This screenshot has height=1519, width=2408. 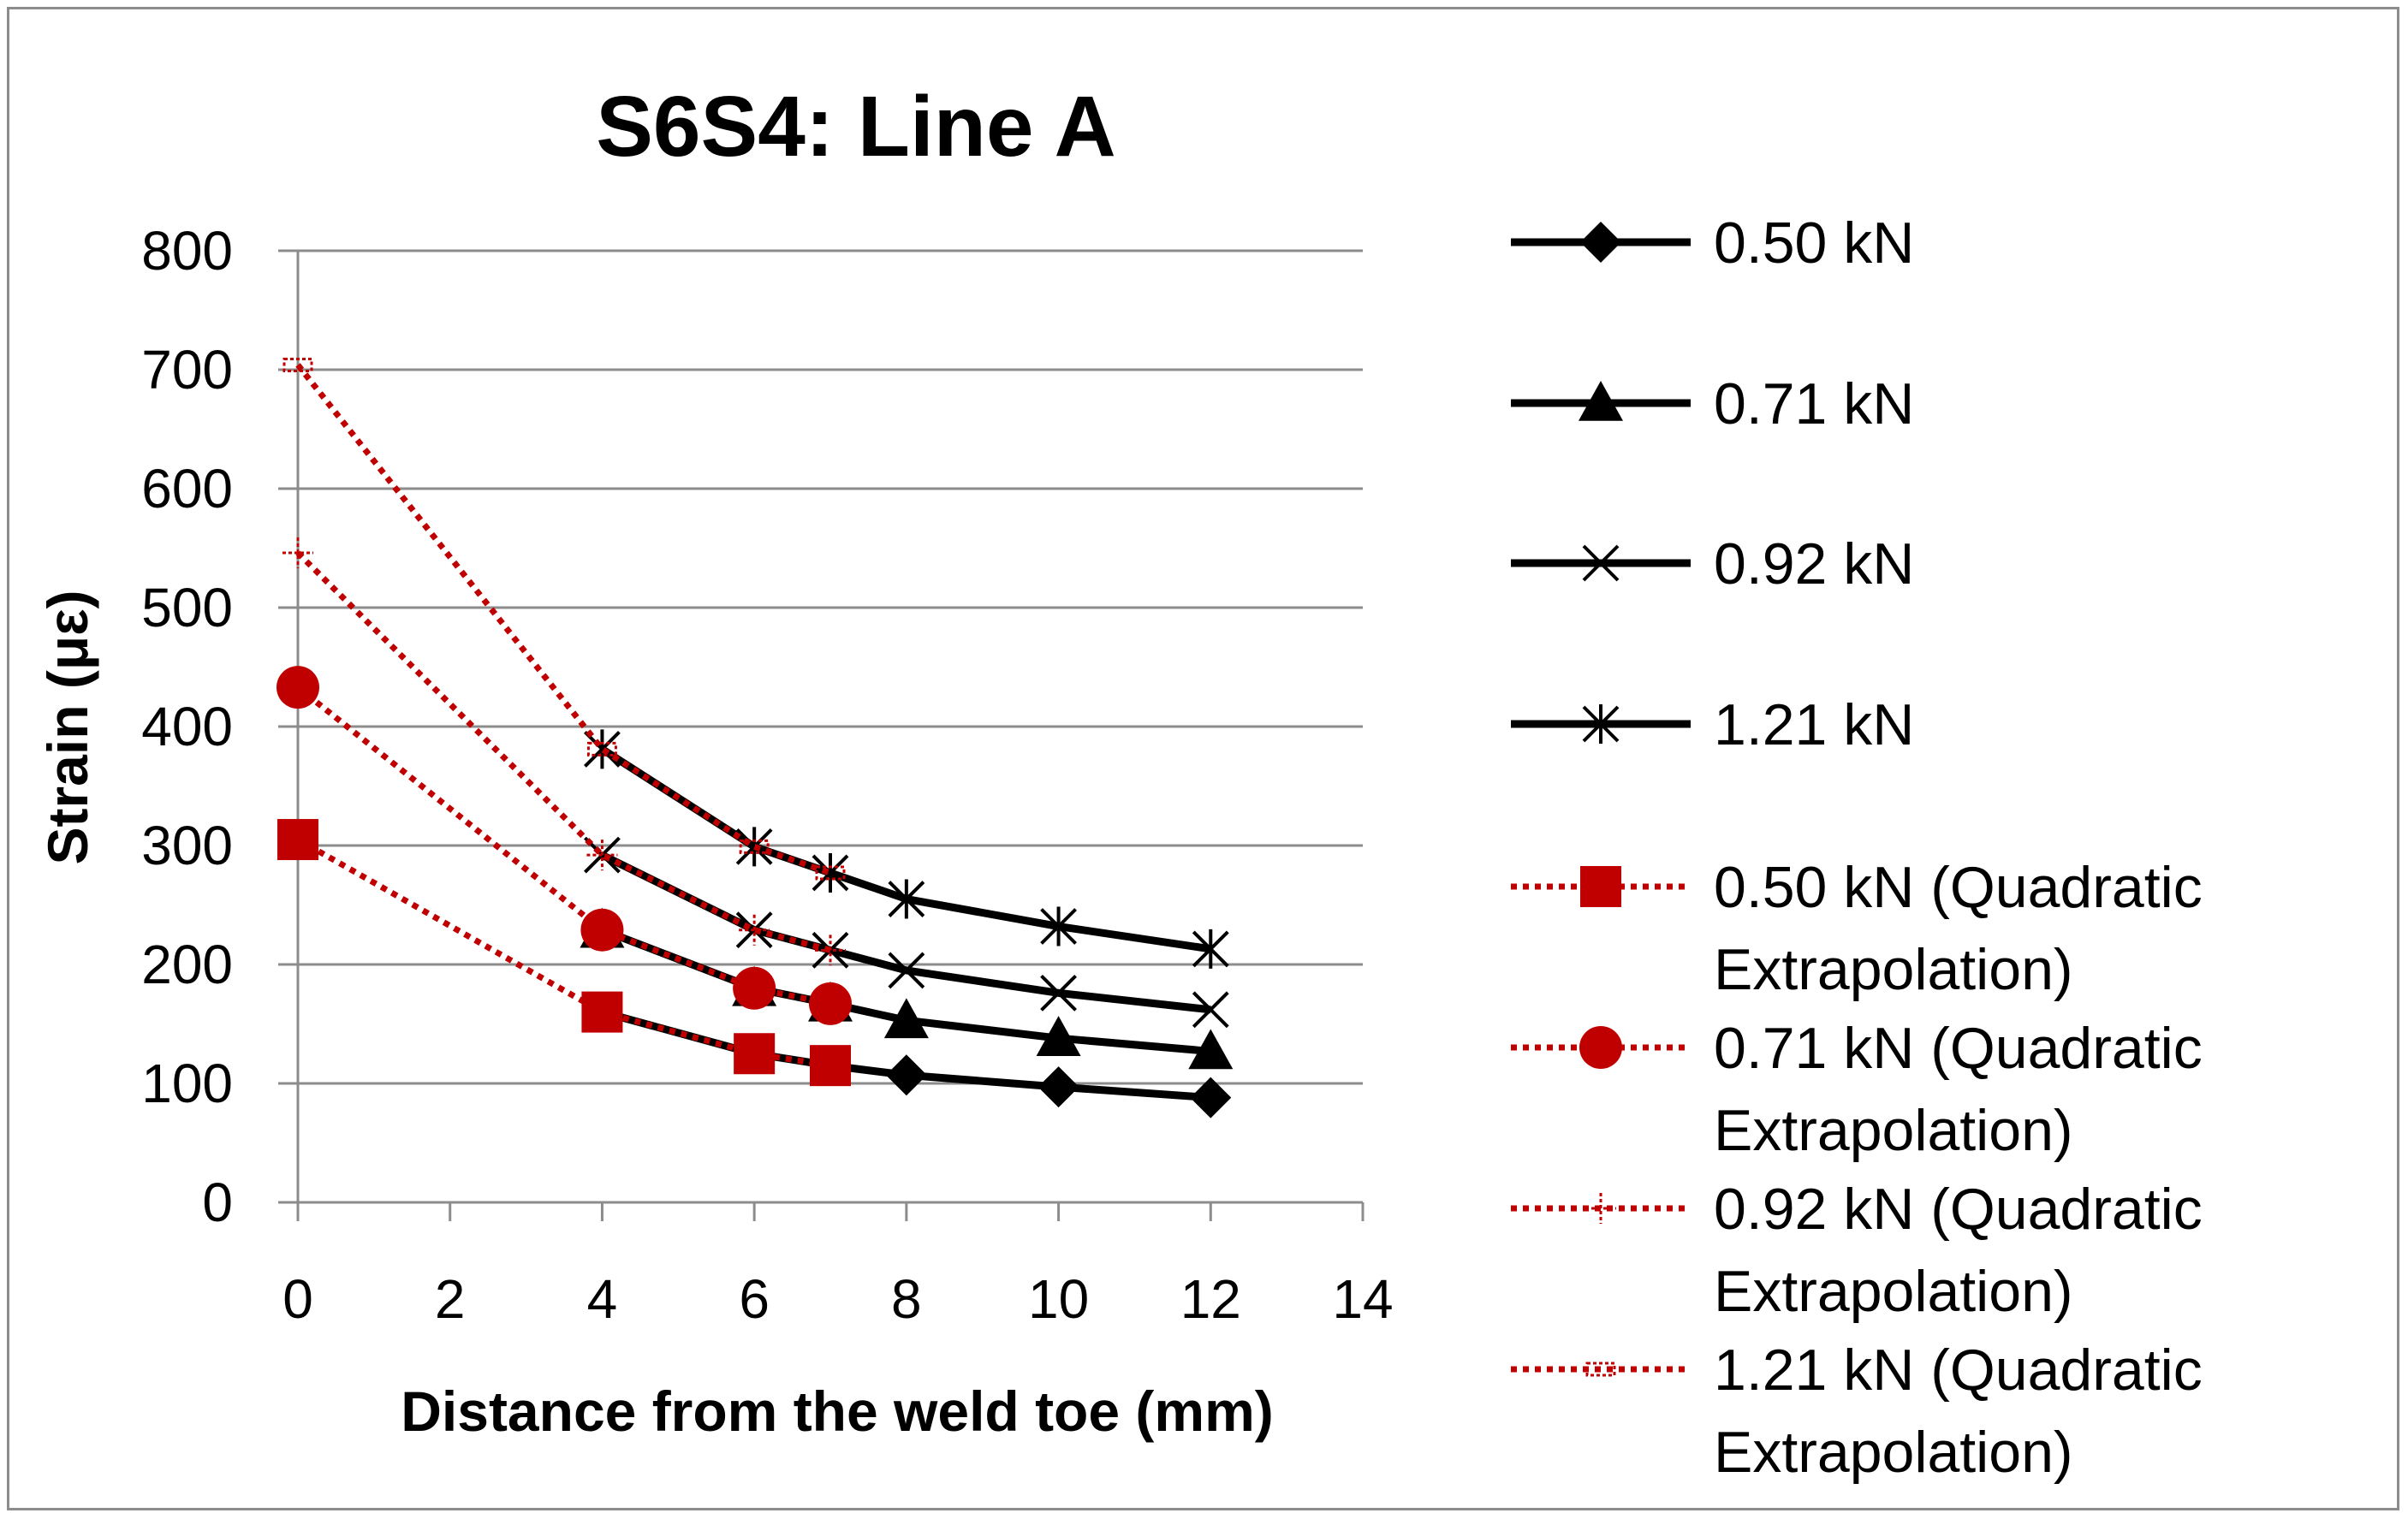 I want to click on y-tick-label: 600, so click(x=187, y=488).